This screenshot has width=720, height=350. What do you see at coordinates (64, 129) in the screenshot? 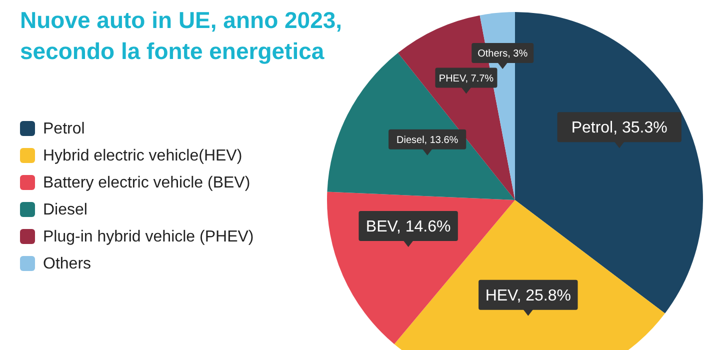
I see `legend-label: Petrol` at bounding box center [64, 129].